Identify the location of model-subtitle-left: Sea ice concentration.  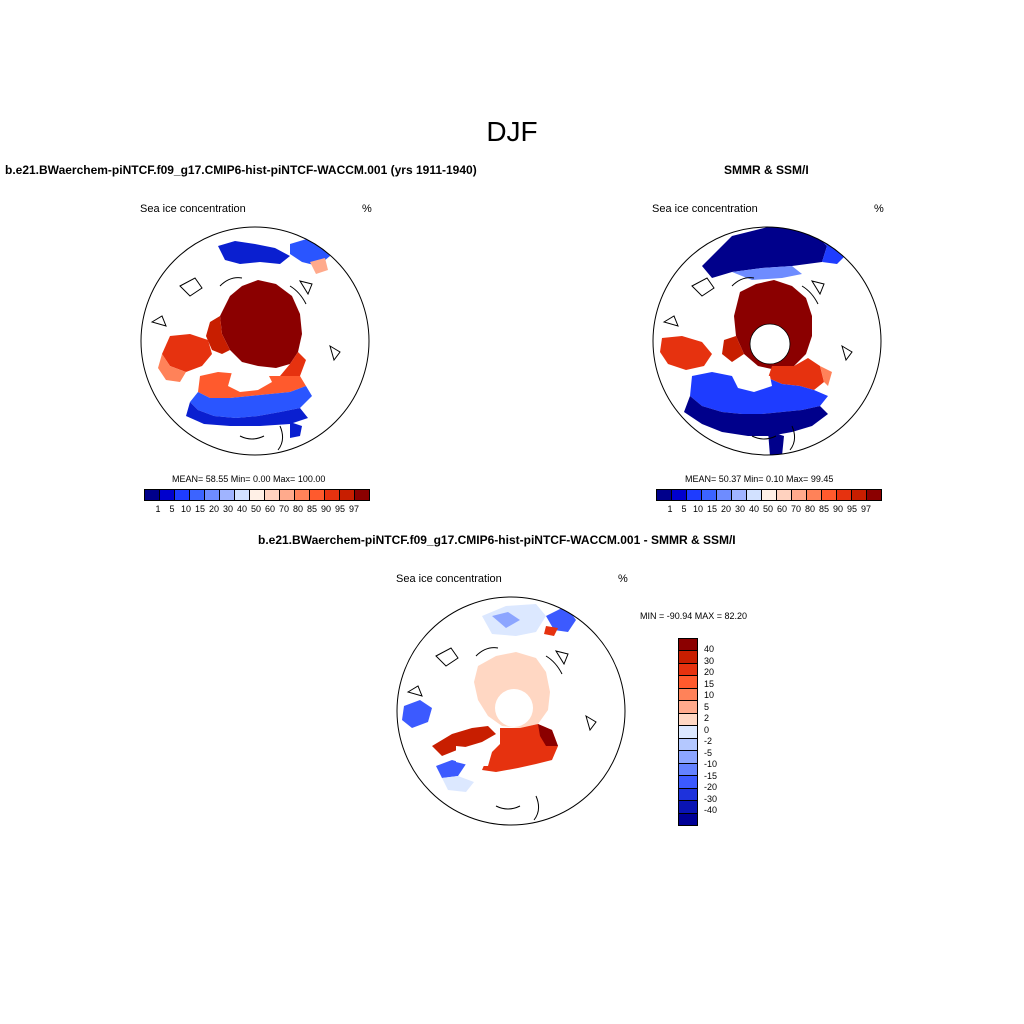
(193, 209).